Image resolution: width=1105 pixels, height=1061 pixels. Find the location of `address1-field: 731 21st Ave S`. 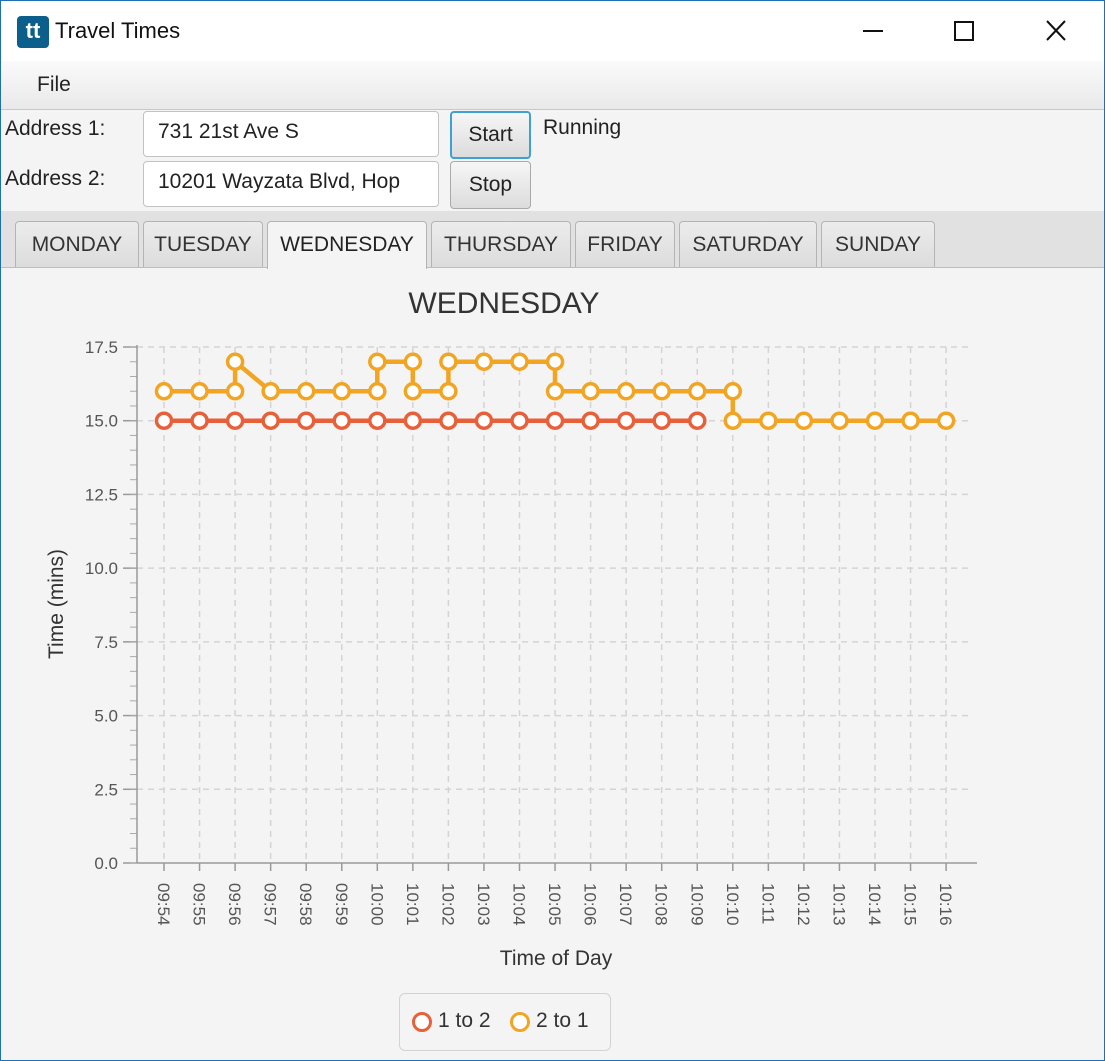

address1-field: 731 21st Ave S is located at coordinates (291, 134).